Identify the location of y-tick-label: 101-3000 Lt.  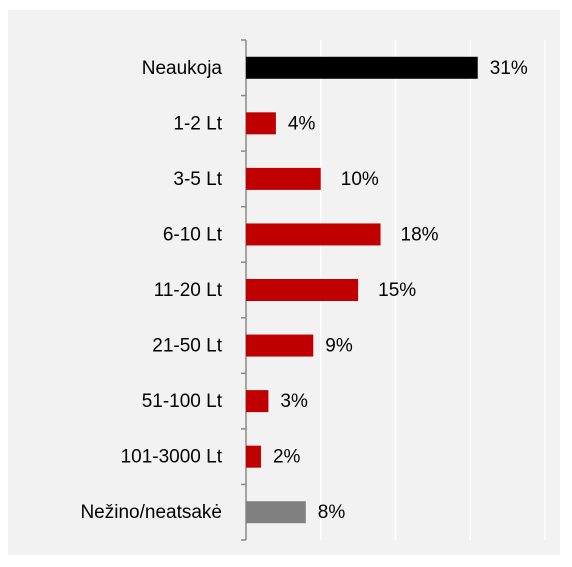
(172, 457).